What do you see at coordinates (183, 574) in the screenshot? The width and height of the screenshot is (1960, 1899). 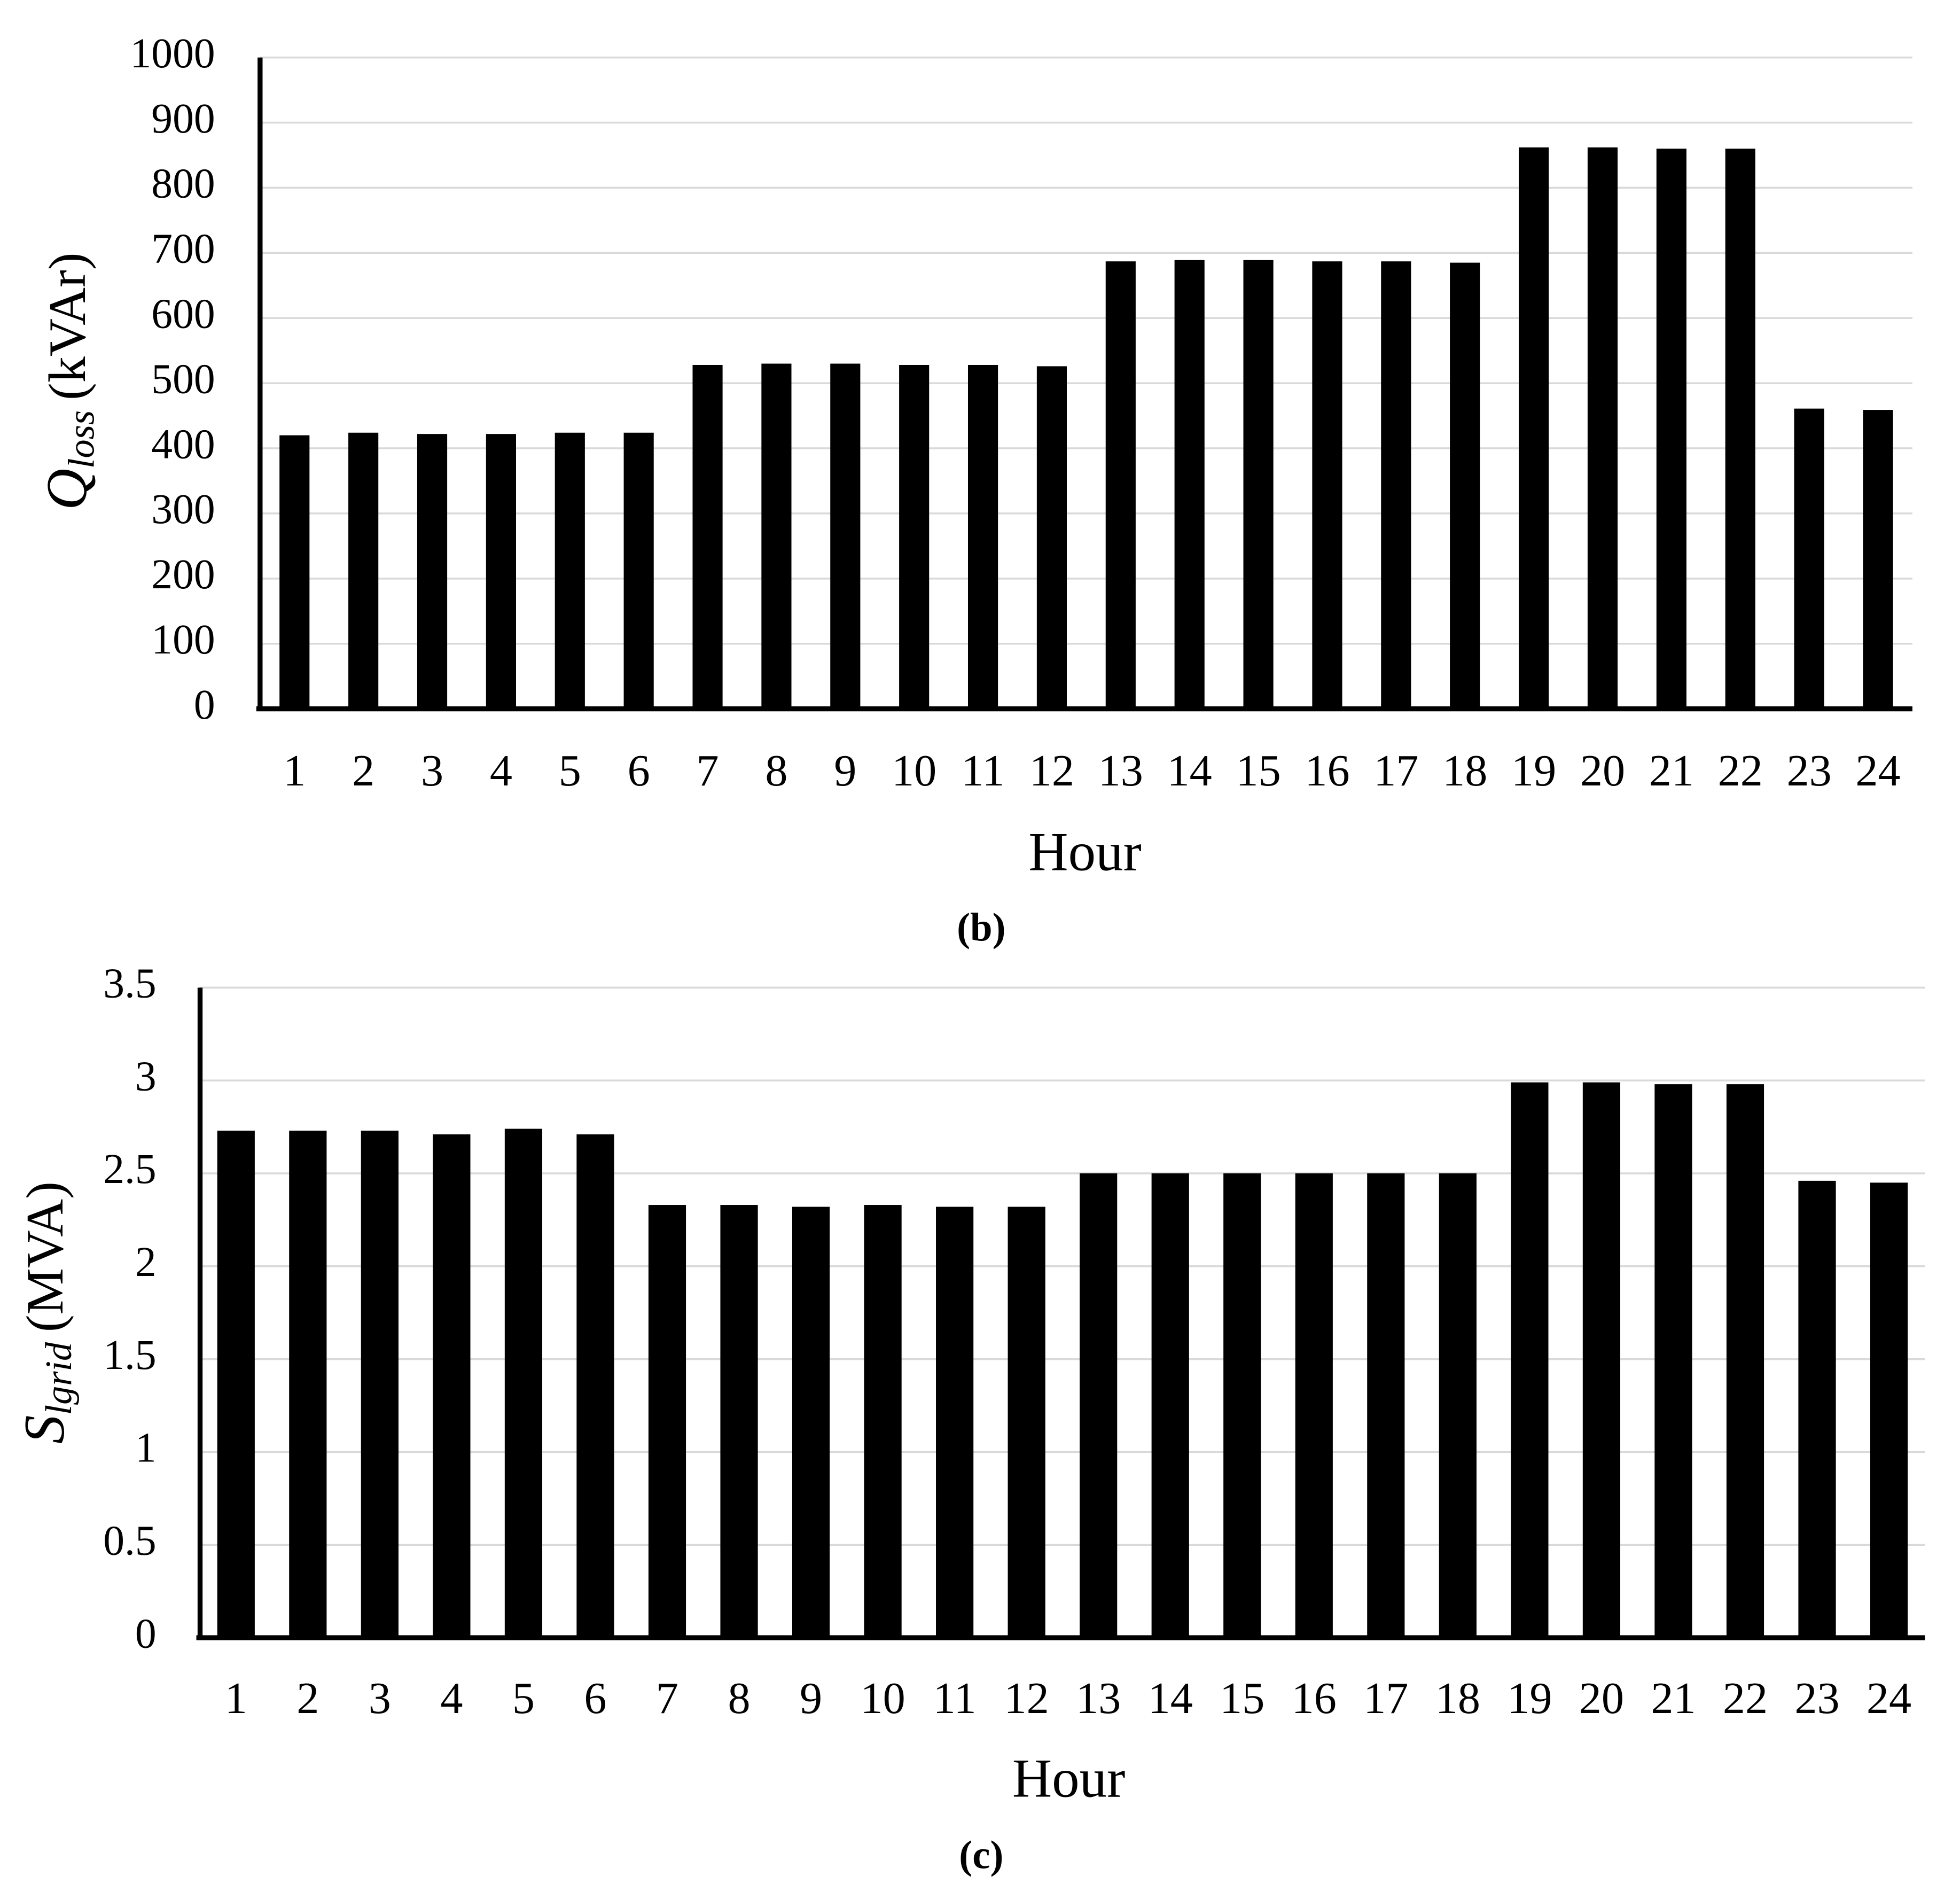 I see `y-tick-label: 200` at bounding box center [183, 574].